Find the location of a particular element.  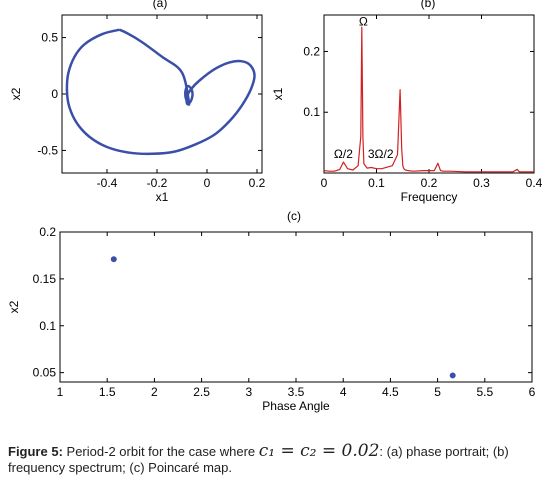

caption-label: Figure 5: is located at coordinates (35, 451).